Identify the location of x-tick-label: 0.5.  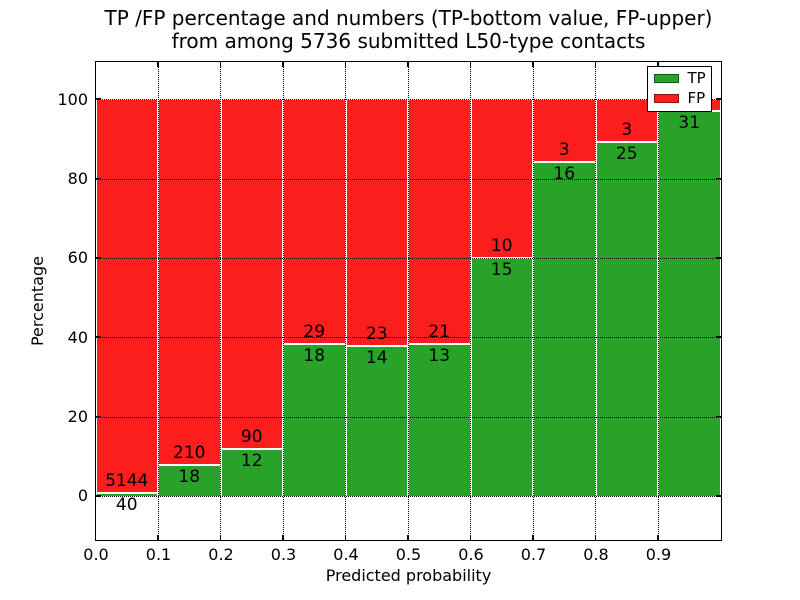
(408, 554).